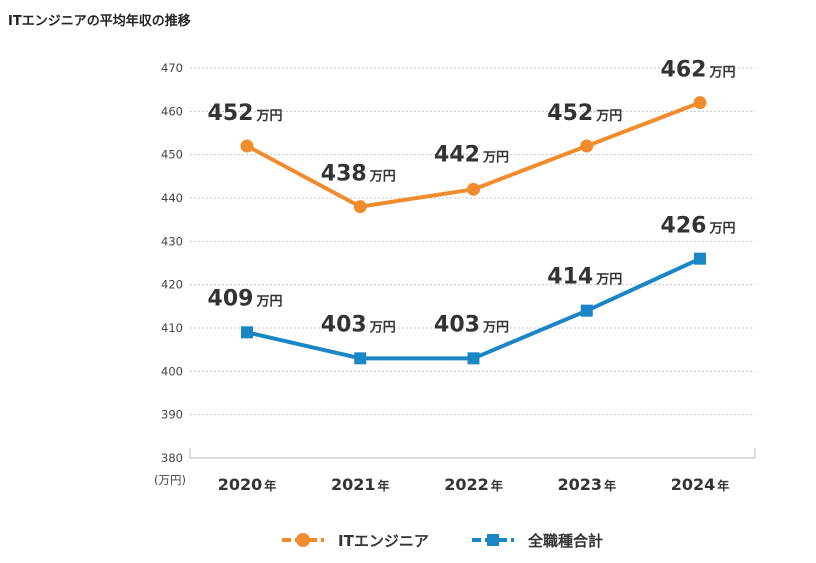 The width and height of the screenshot is (816, 563). I want to click on chart-title: ITエンジニアの平均年収の推移, so click(99, 21).